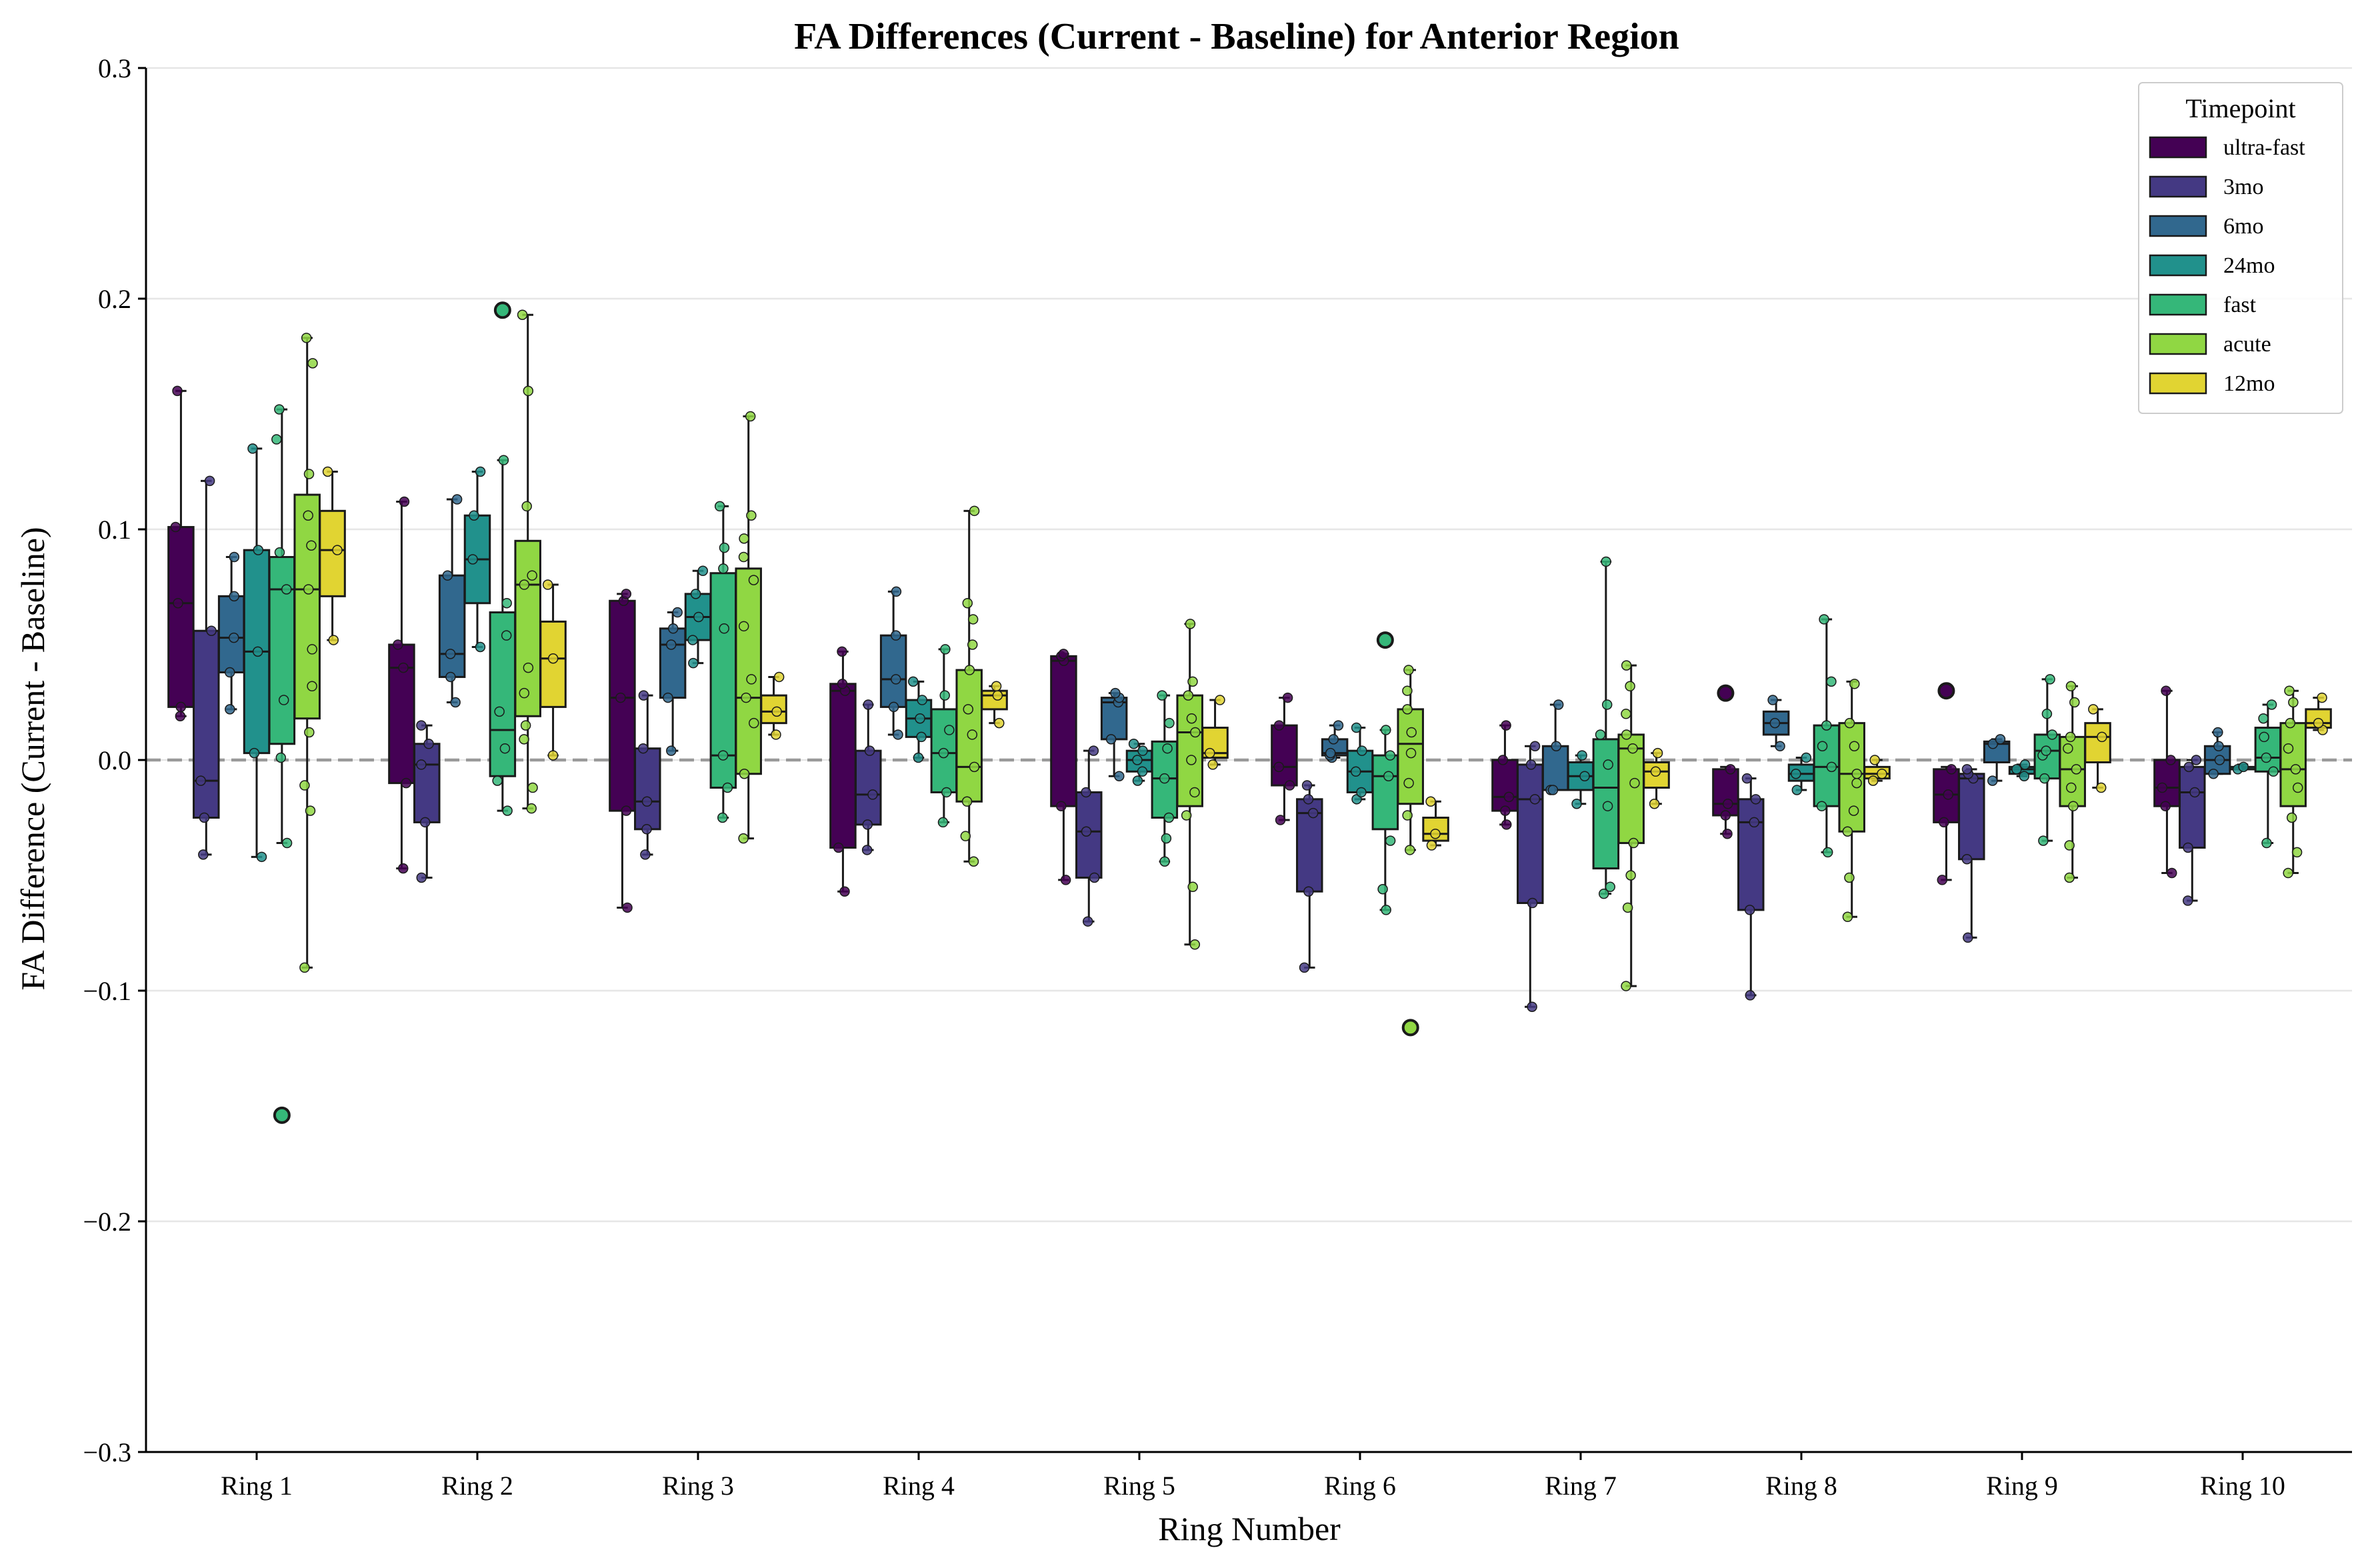 This screenshot has height=1568, width=2368. I want to click on legend-label: 24mo, so click(2249, 265).